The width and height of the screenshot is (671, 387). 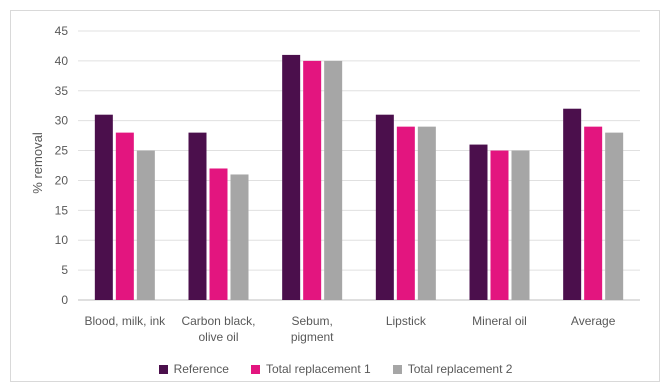 I want to click on x-tick-label: Average, so click(x=593, y=321).